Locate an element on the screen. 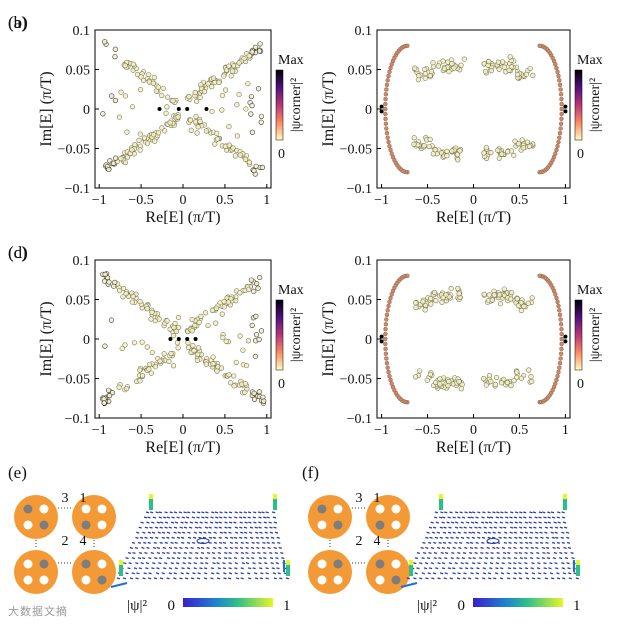  x-tick-label: −1 is located at coordinates (381, 430).